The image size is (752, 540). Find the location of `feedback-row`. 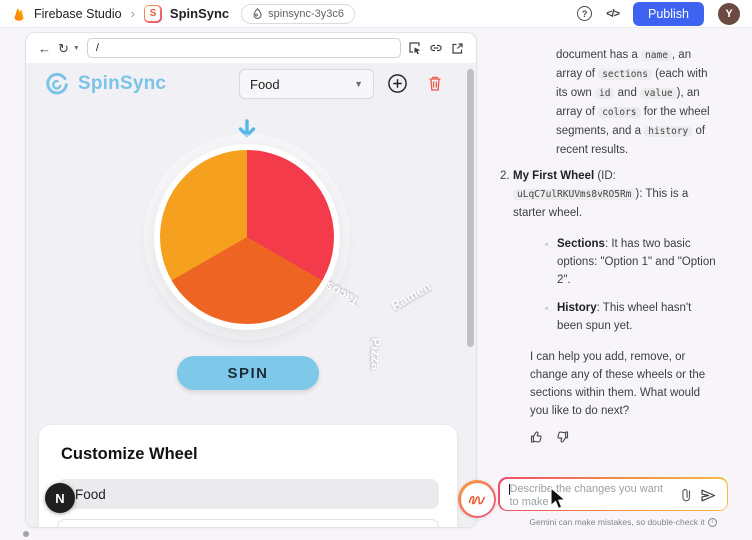

feedback-row is located at coordinates (639, 437).